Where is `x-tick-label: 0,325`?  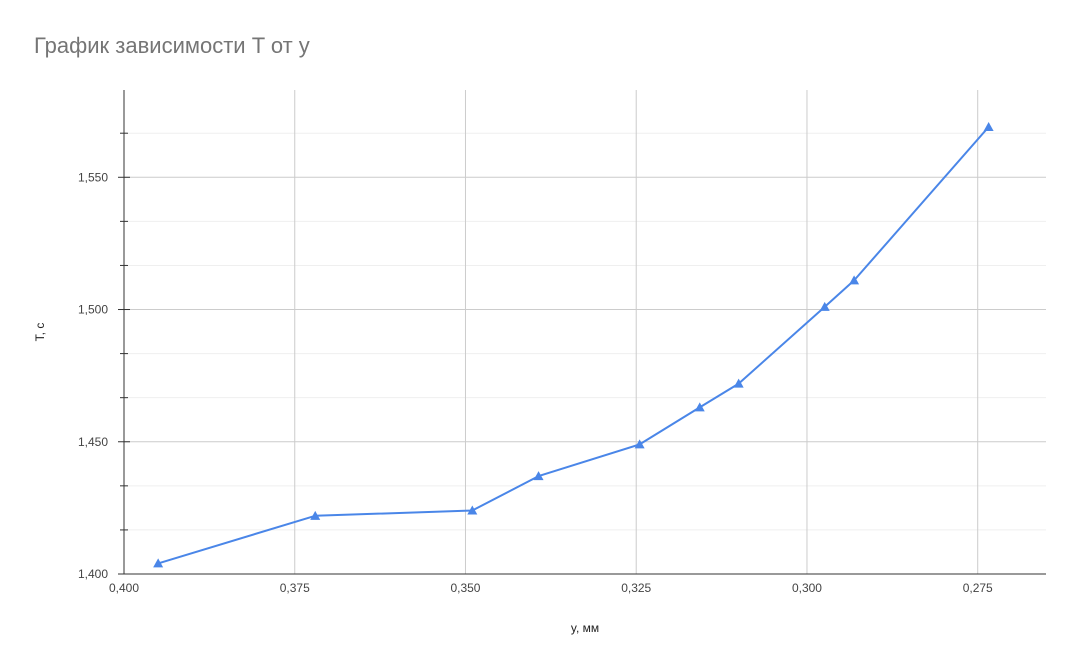 x-tick-label: 0,325 is located at coordinates (636, 588).